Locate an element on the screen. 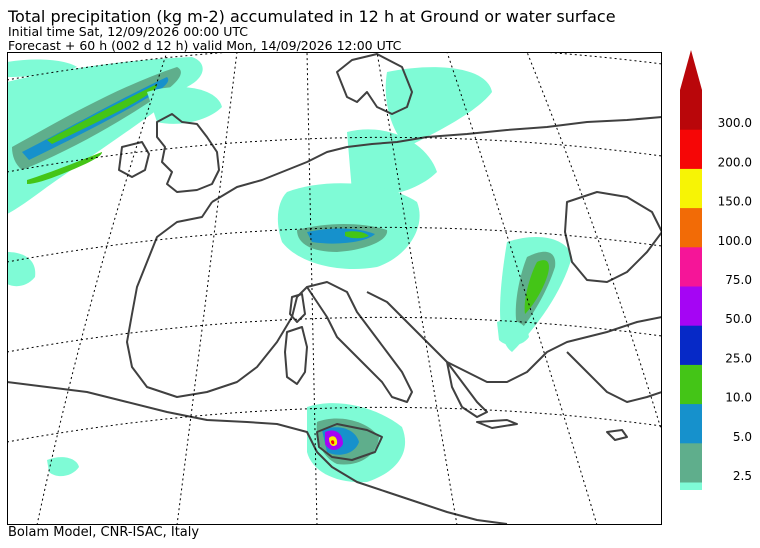 This screenshot has width=760, height=548. coast-sardinia is located at coordinates (296, 355).